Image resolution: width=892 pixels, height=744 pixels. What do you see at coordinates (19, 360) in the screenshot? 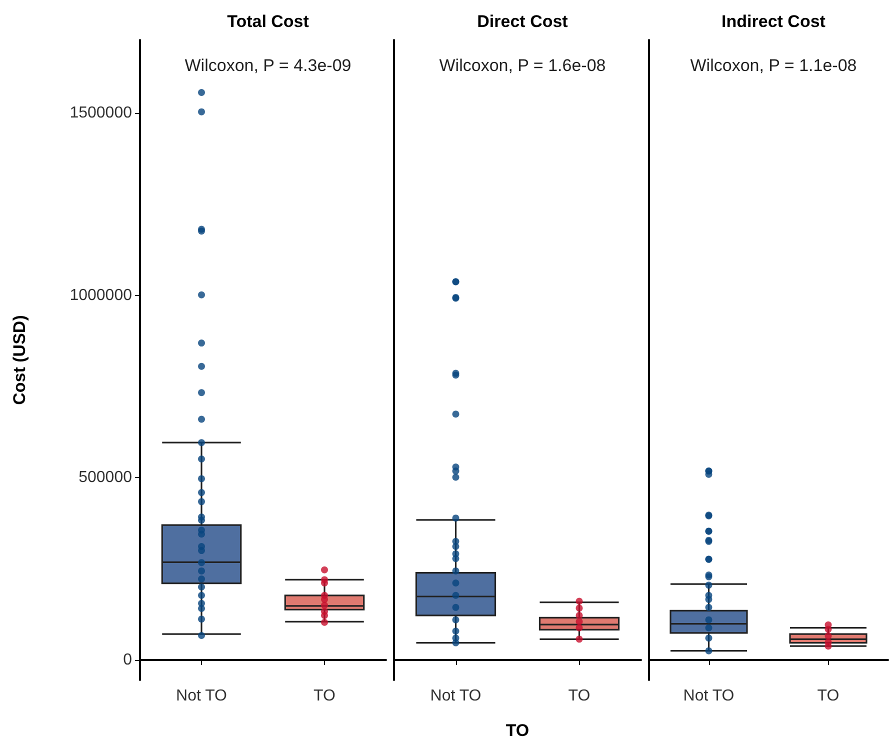
I see `y-axis-title: Cost (USD)` at bounding box center [19, 360].